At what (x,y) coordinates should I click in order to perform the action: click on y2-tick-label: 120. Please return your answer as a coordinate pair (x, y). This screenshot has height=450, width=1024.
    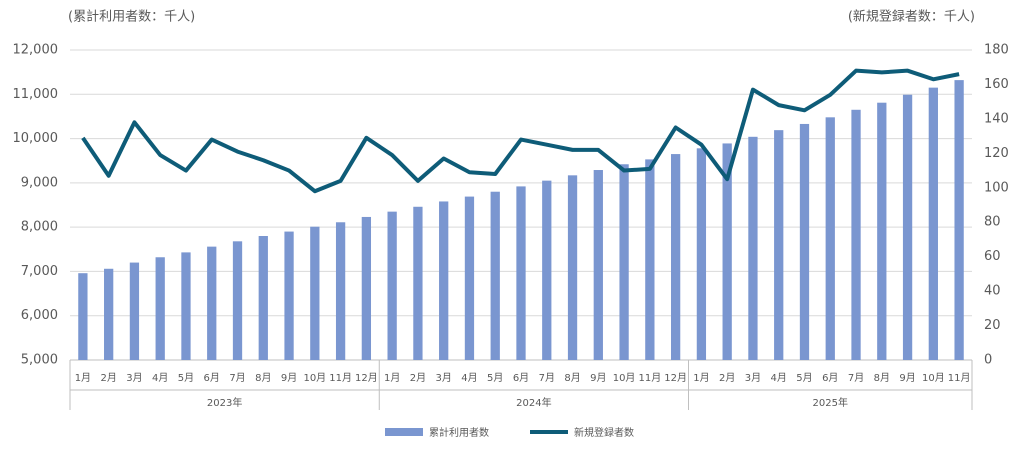
    Looking at the image, I should click on (996, 153).